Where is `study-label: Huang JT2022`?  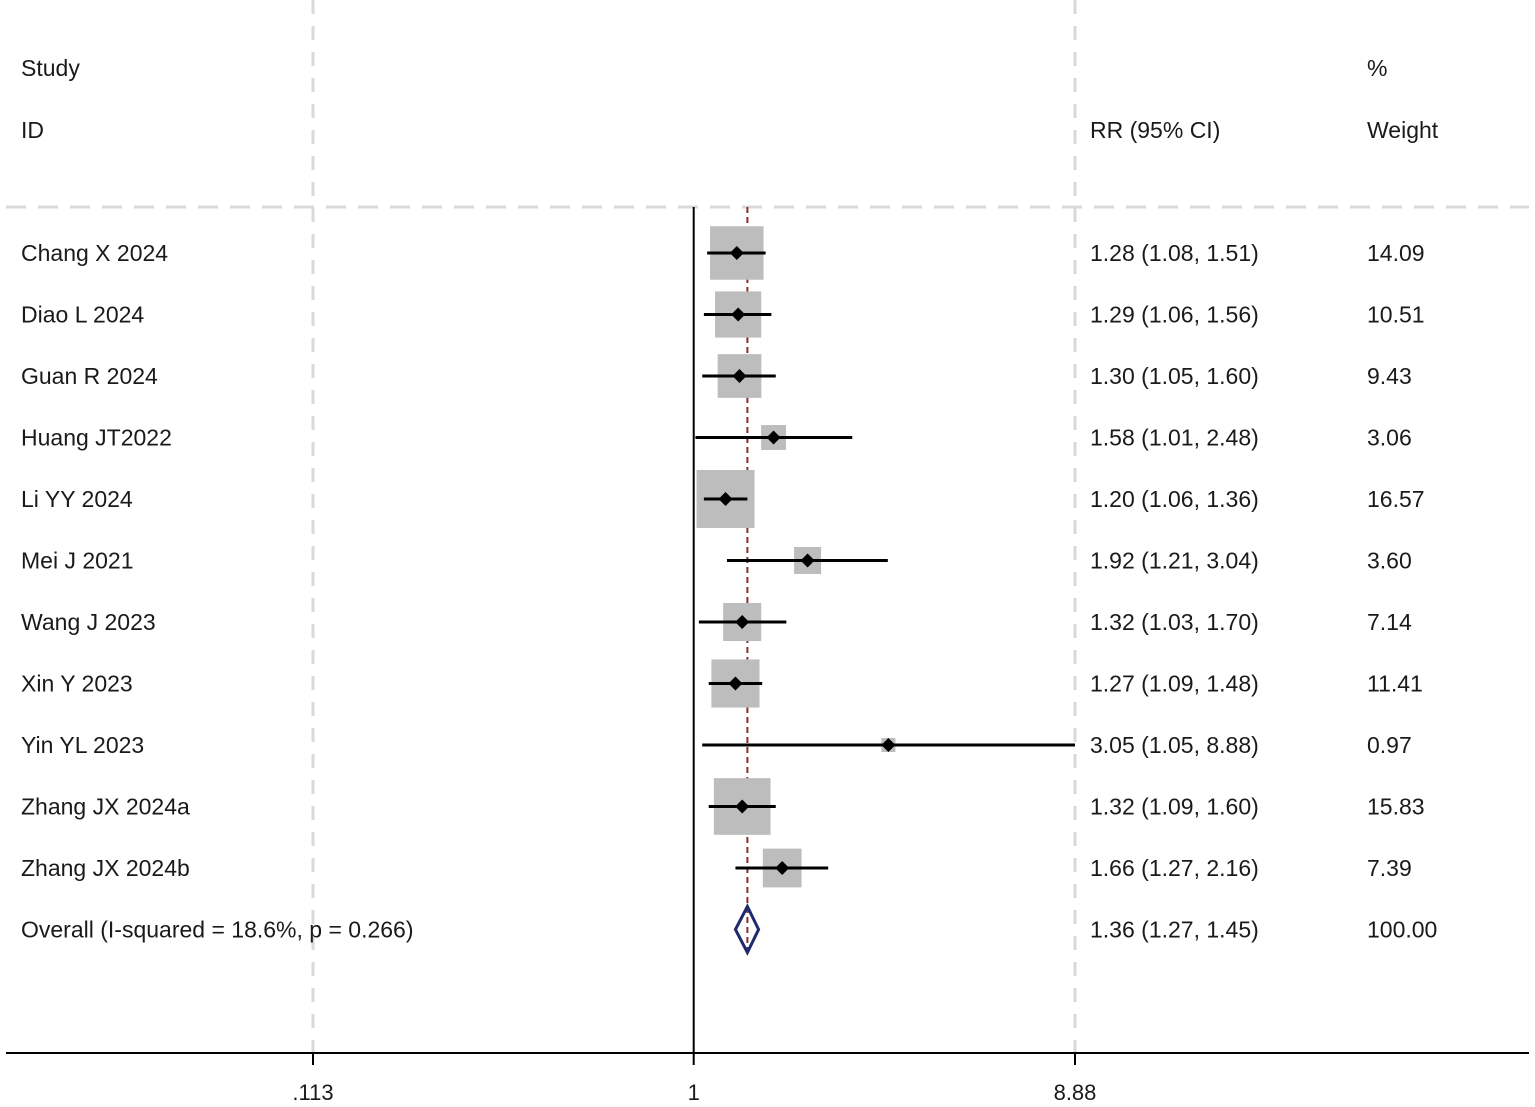 study-label: Huang JT2022 is located at coordinates (96, 438).